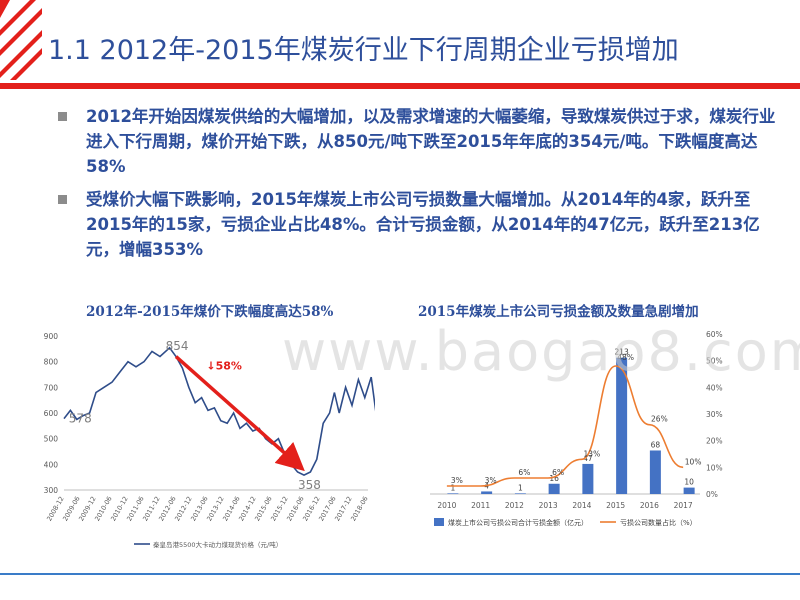 The height and width of the screenshot is (600, 800). What do you see at coordinates (621, 352) in the screenshot?
I see `bar-value-label: 213` at bounding box center [621, 352].